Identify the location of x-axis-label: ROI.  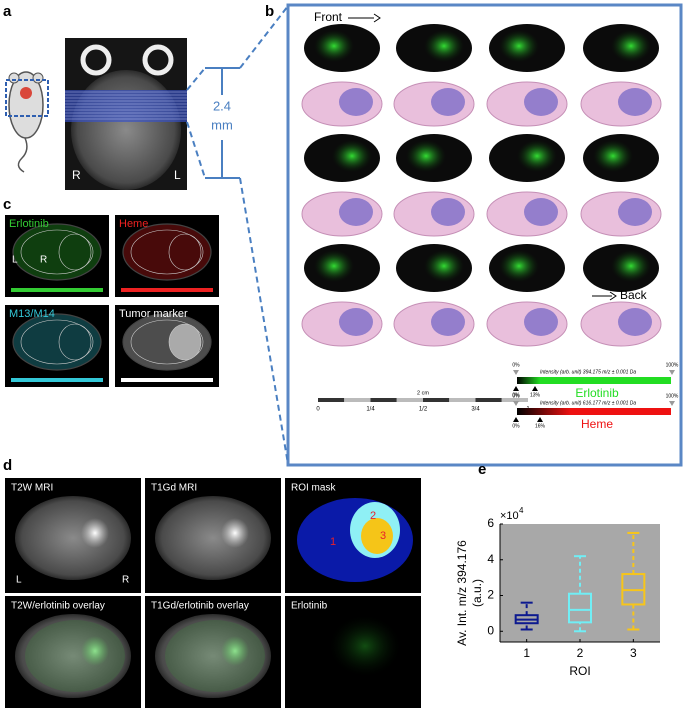
(579, 671).